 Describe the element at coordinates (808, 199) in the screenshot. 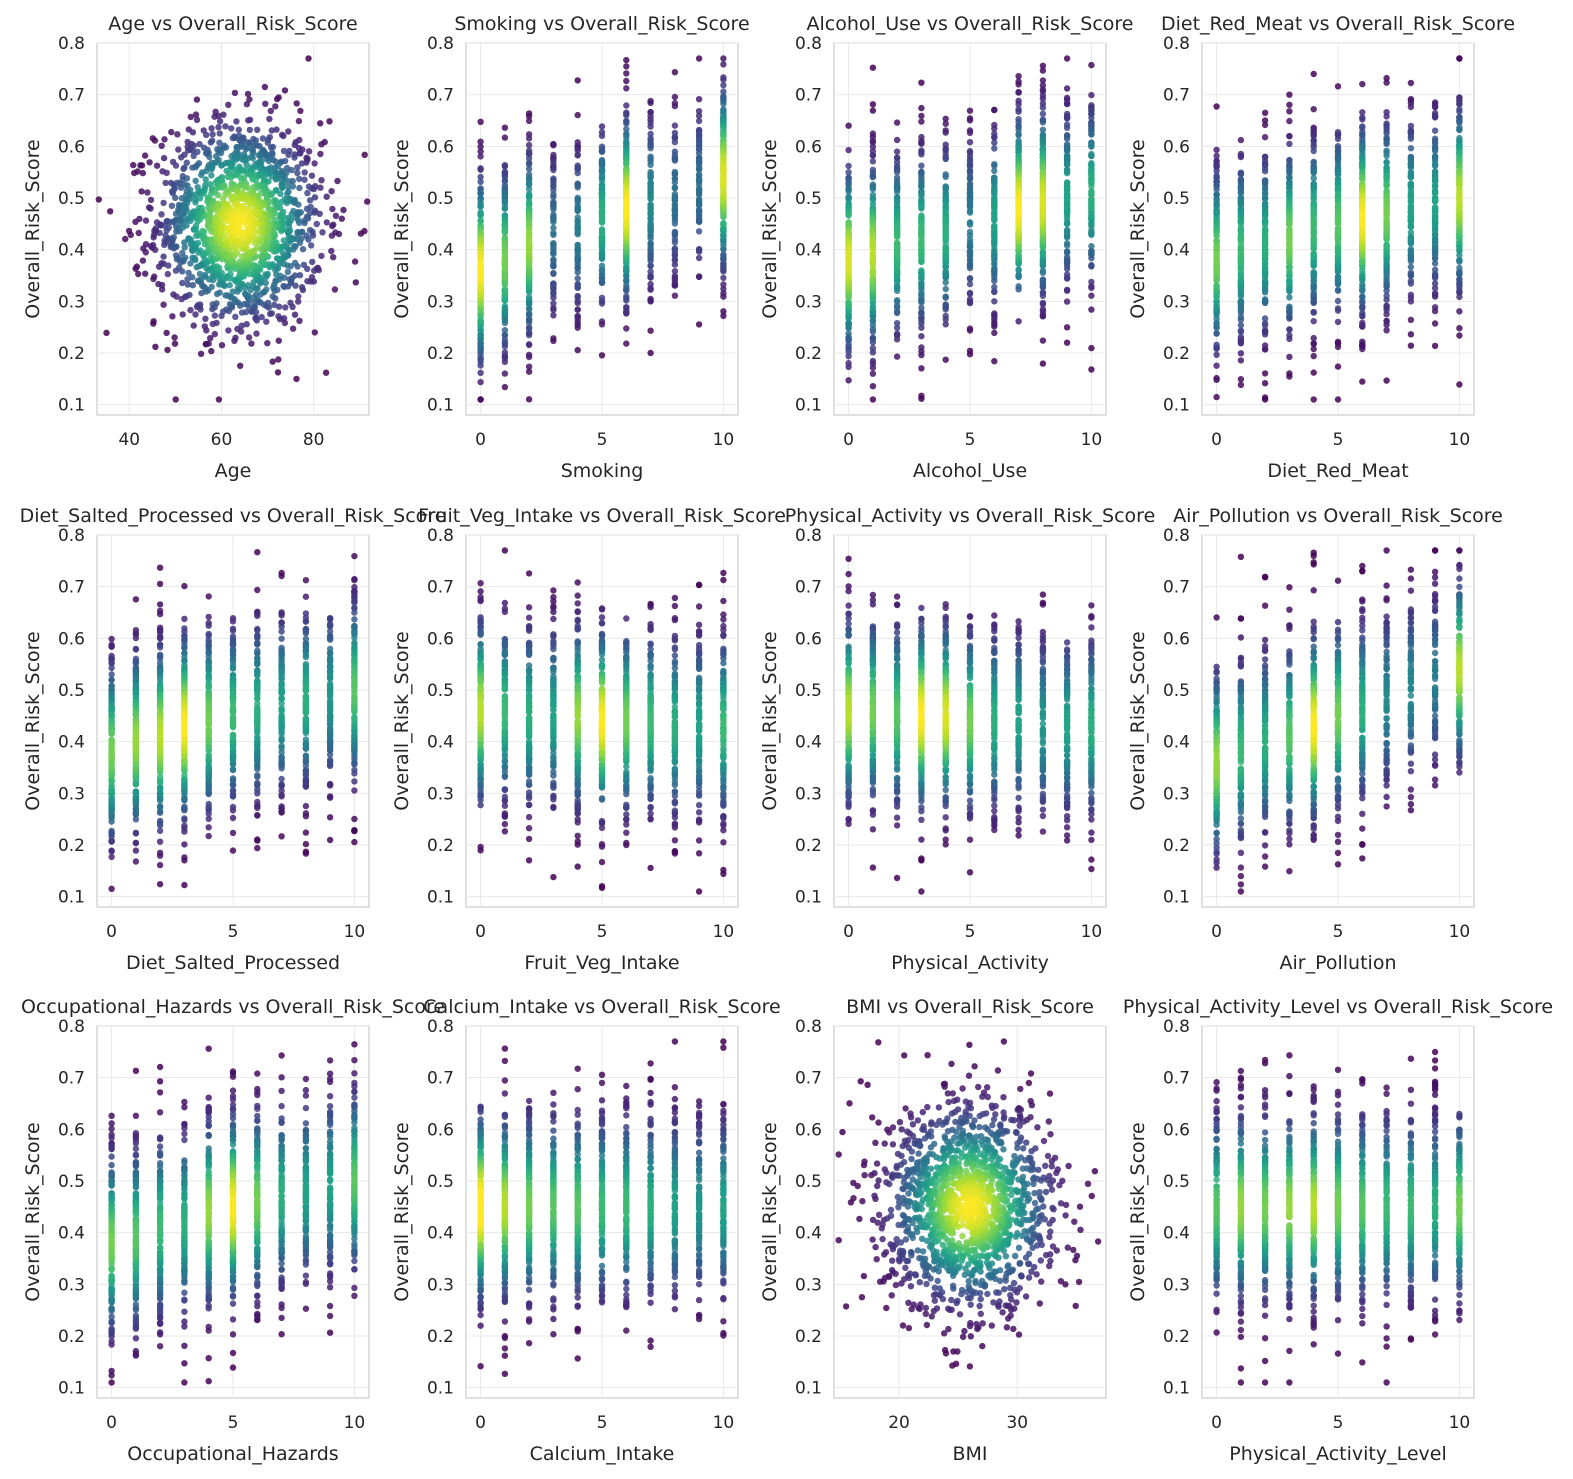

I see `y-tick-label: 0.5` at that location.